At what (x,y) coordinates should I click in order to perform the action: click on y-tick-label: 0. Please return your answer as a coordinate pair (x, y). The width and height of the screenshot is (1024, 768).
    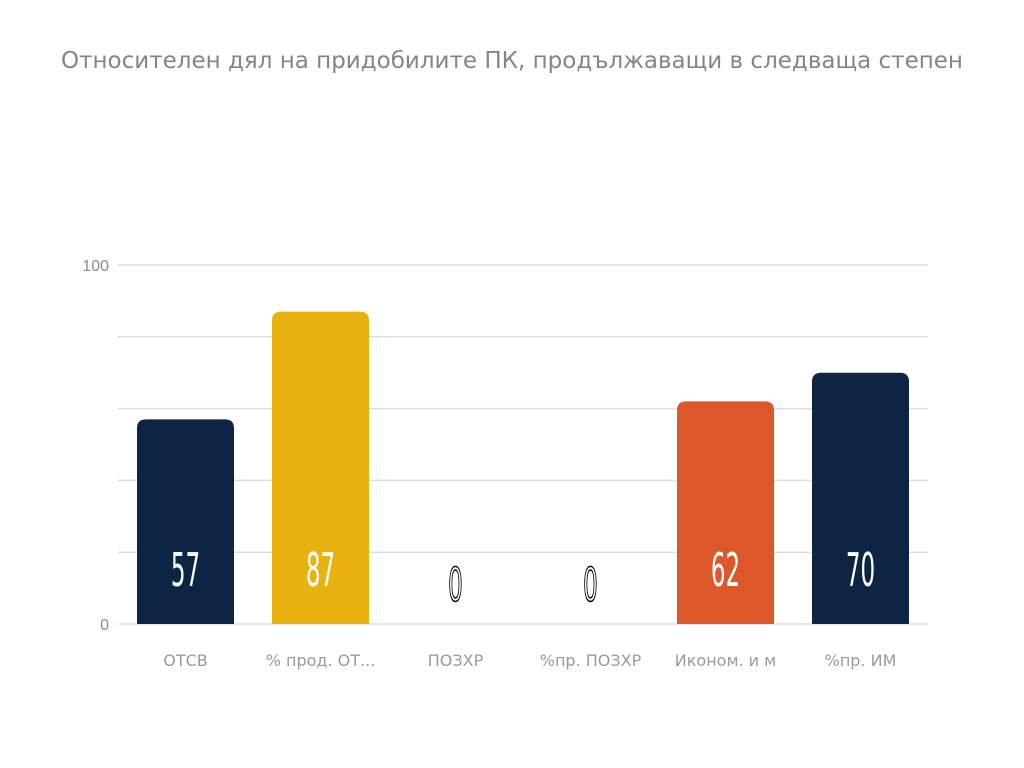
    Looking at the image, I should click on (104, 625).